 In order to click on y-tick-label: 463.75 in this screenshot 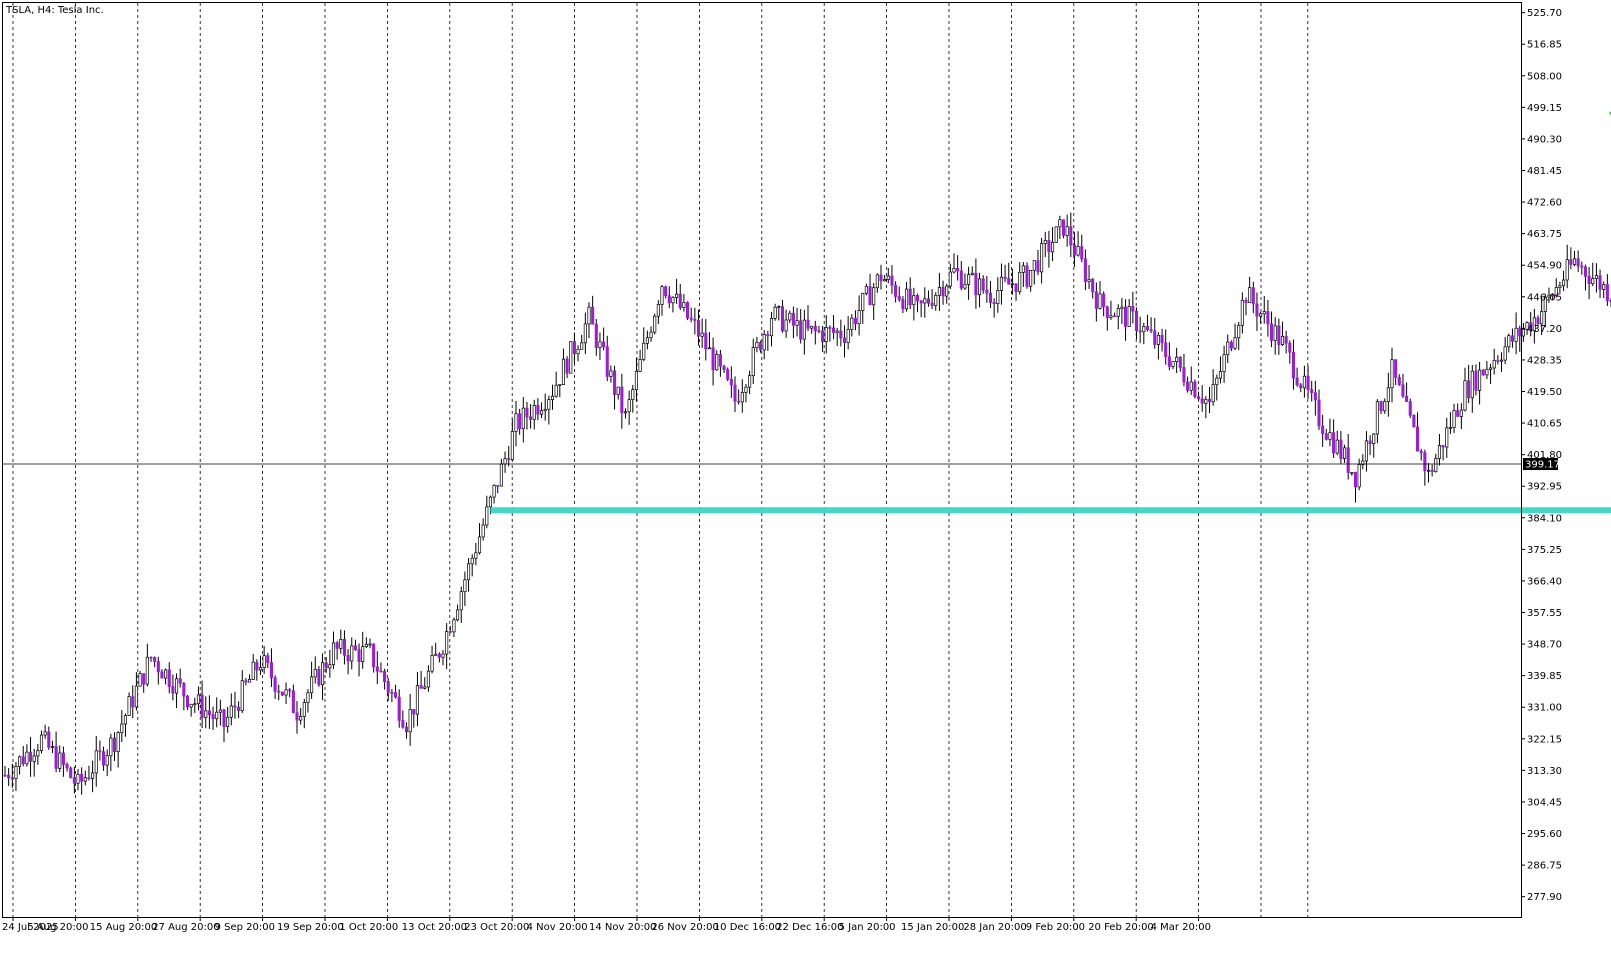, I will do `click(1544, 234)`.